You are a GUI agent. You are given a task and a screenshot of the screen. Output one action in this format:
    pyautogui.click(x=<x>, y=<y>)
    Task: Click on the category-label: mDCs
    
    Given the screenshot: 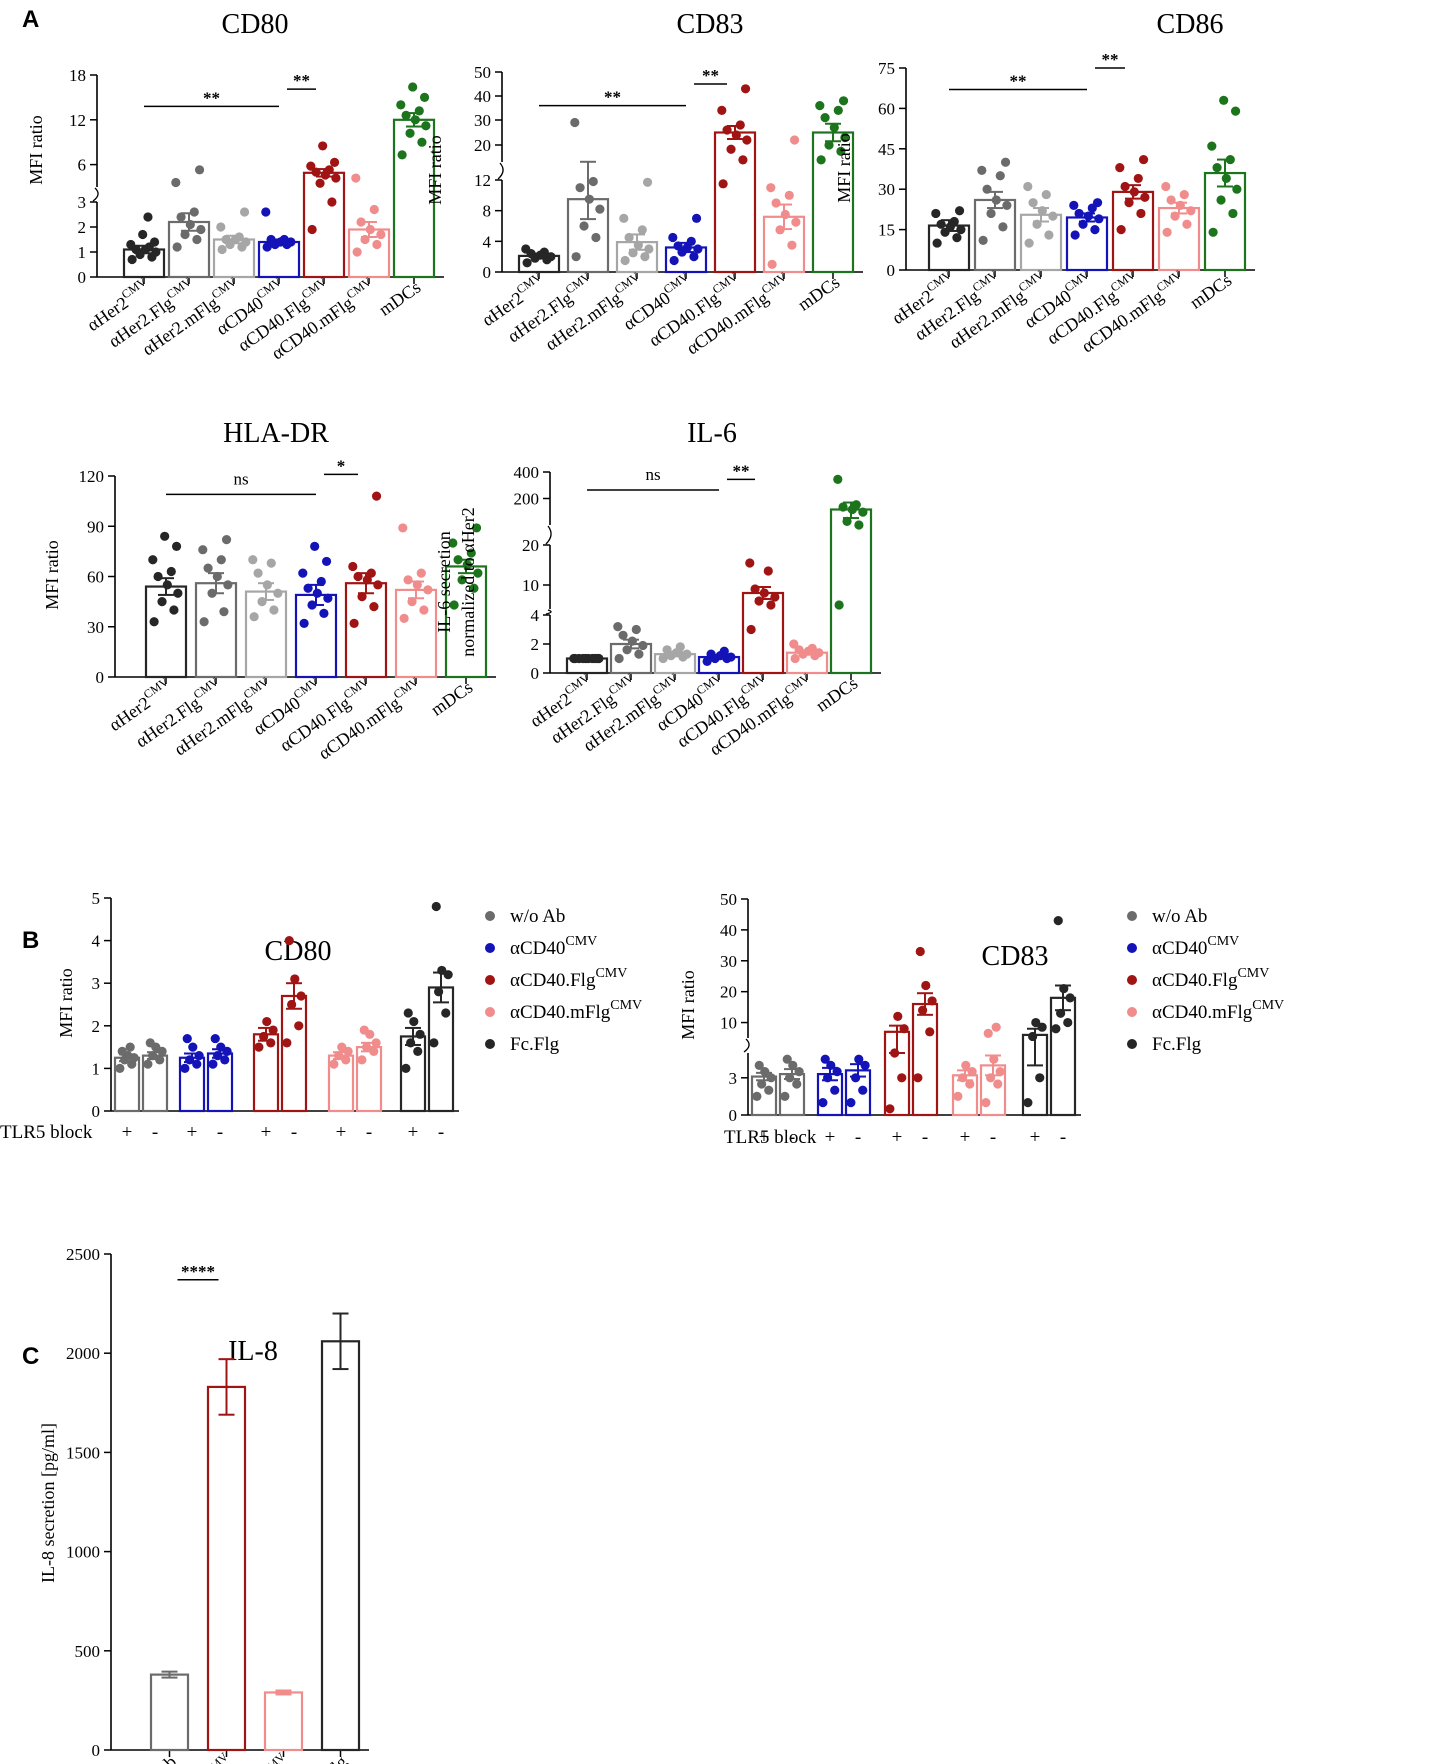 What is the action you would take?
    pyautogui.click(x=836, y=694)
    